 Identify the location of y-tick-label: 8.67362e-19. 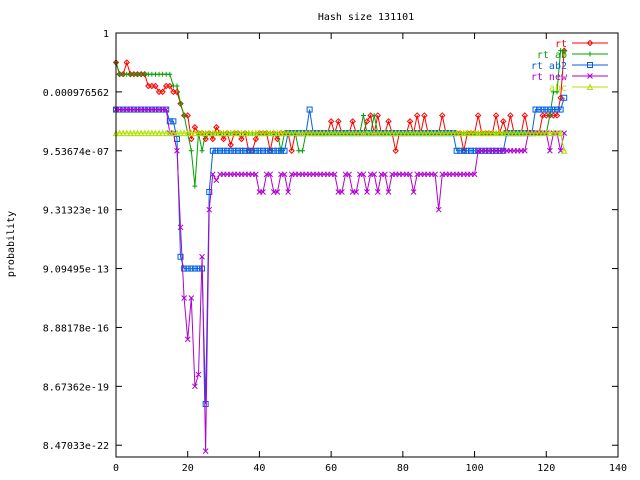
(76, 387).